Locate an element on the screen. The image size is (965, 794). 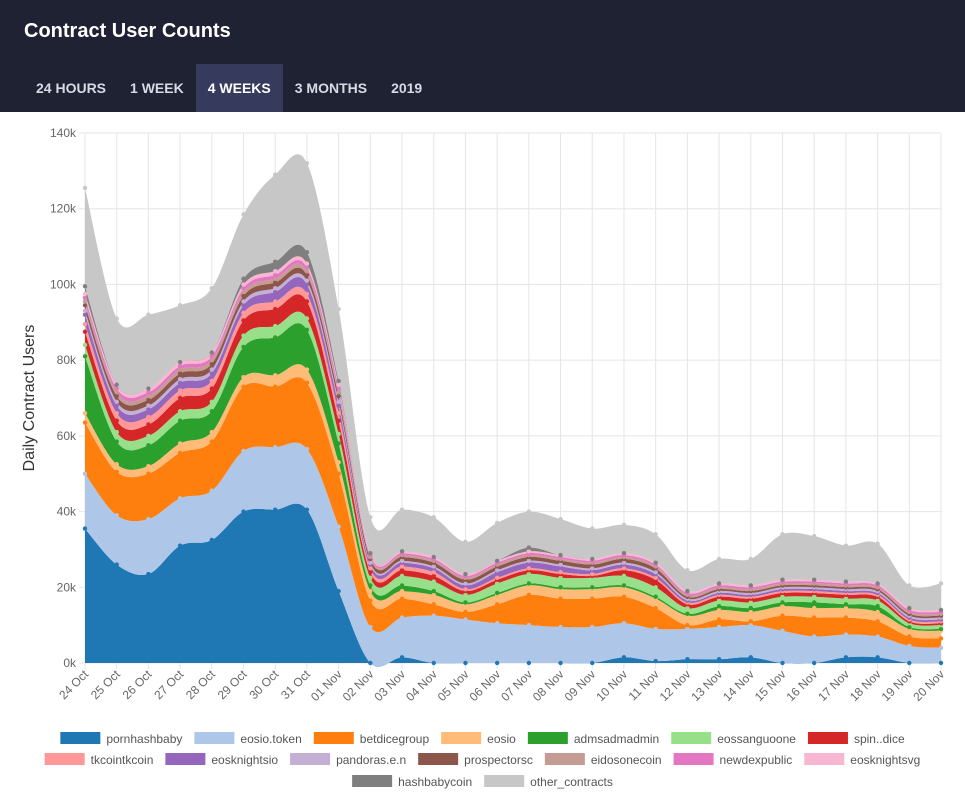
range-tabs: 24 HOURS 1 WEEK 4 WEEKS 3 MONTHS 2019 is located at coordinates (229, 88).